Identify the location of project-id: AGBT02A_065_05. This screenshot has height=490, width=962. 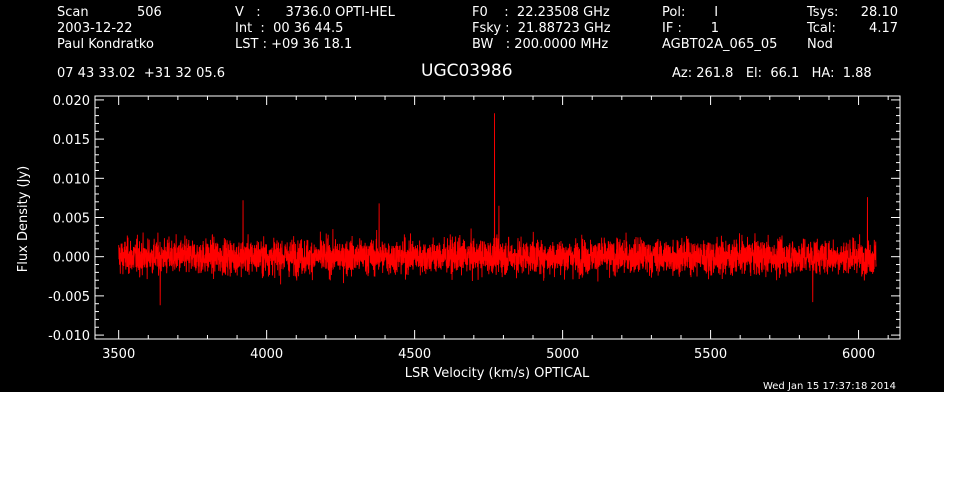
(720, 44).